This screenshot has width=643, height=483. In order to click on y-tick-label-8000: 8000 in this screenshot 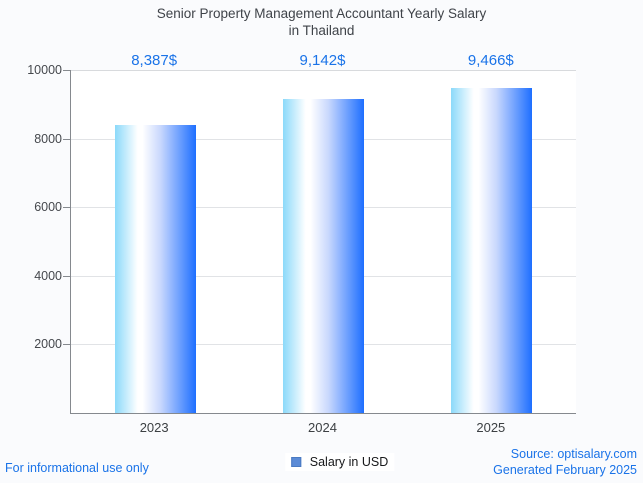, I will do `click(48, 138)`.